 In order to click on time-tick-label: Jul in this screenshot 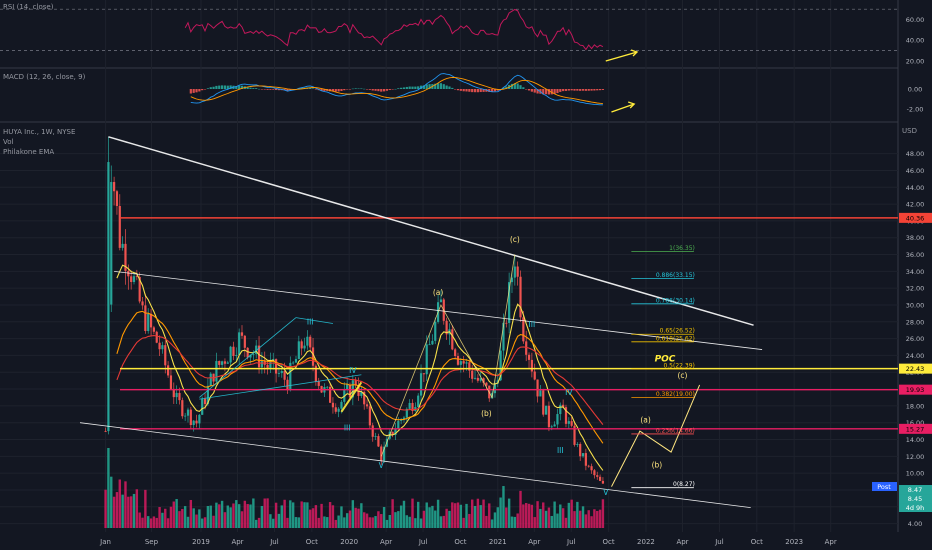, I will do `click(719, 542)`.